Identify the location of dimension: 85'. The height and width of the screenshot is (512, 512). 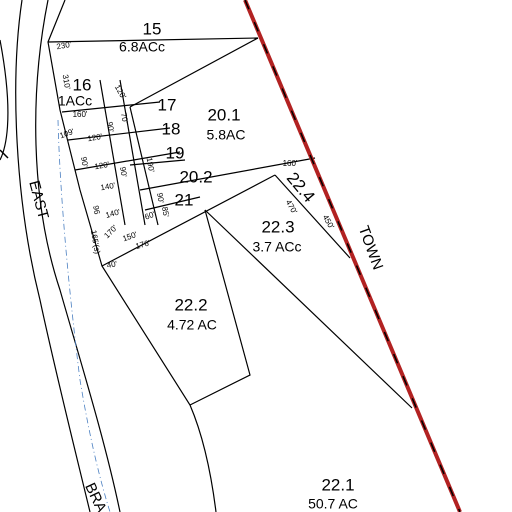
(165, 212).